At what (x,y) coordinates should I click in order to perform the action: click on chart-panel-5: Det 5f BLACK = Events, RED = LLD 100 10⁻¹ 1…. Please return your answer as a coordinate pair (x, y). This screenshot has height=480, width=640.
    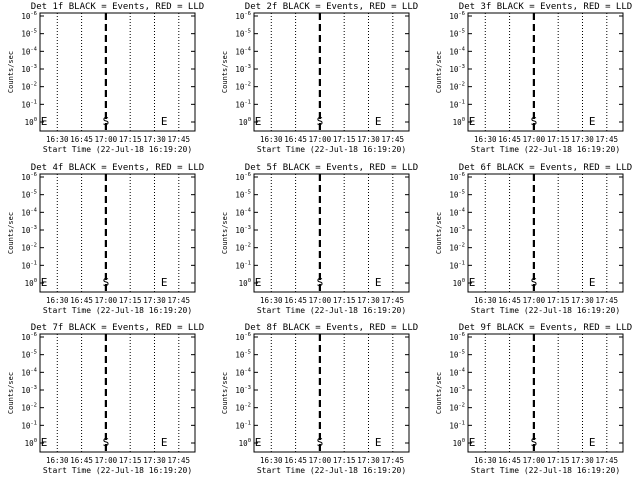
    Looking at the image, I should click on (319, 239).